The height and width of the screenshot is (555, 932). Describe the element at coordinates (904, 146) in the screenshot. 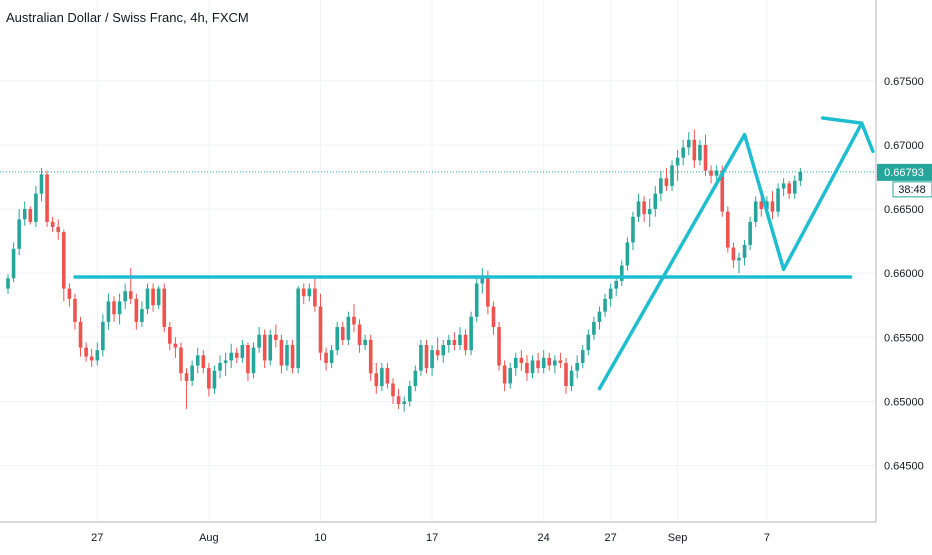

I see `price-tick-label: 0.67000` at that location.